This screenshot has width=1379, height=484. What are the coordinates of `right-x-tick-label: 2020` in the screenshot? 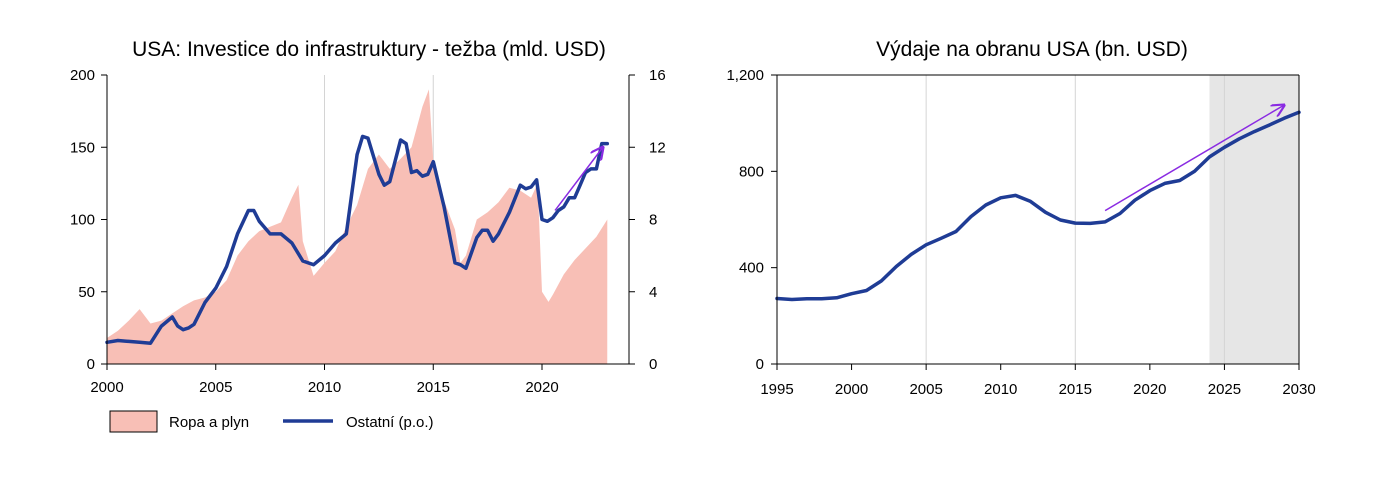 It's located at (1149, 389).